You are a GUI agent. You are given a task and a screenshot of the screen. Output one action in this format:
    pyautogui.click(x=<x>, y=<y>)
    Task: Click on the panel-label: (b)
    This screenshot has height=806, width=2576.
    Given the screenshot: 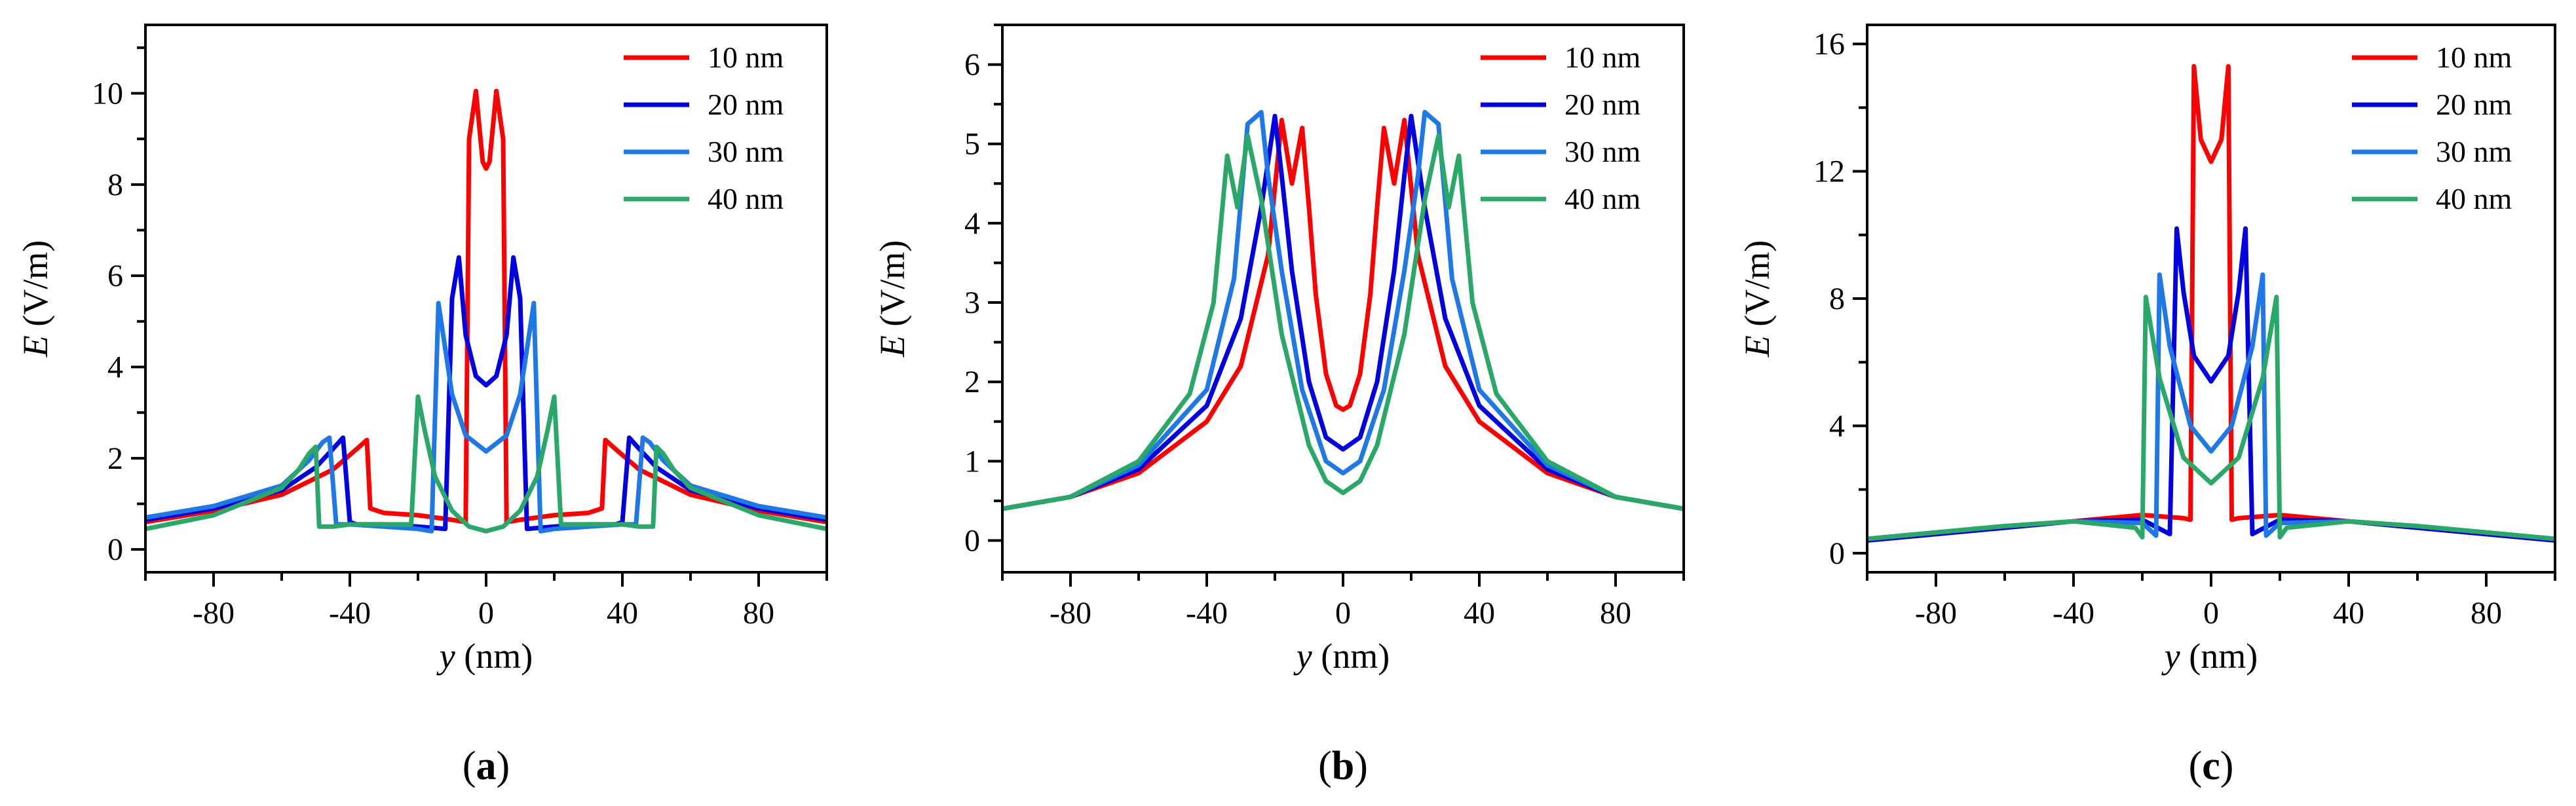 What is the action you would take?
    pyautogui.click(x=1343, y=766)
    